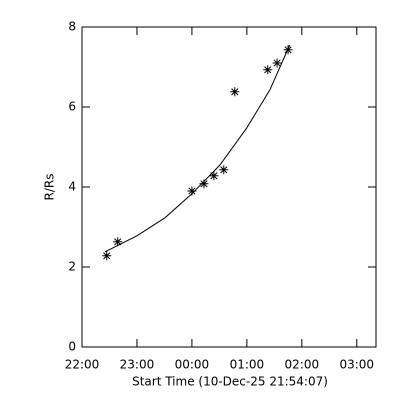  Describe the element at coordinates (82, 365) in the screenshot. I see `x-tick-label: 22:00` at that location.